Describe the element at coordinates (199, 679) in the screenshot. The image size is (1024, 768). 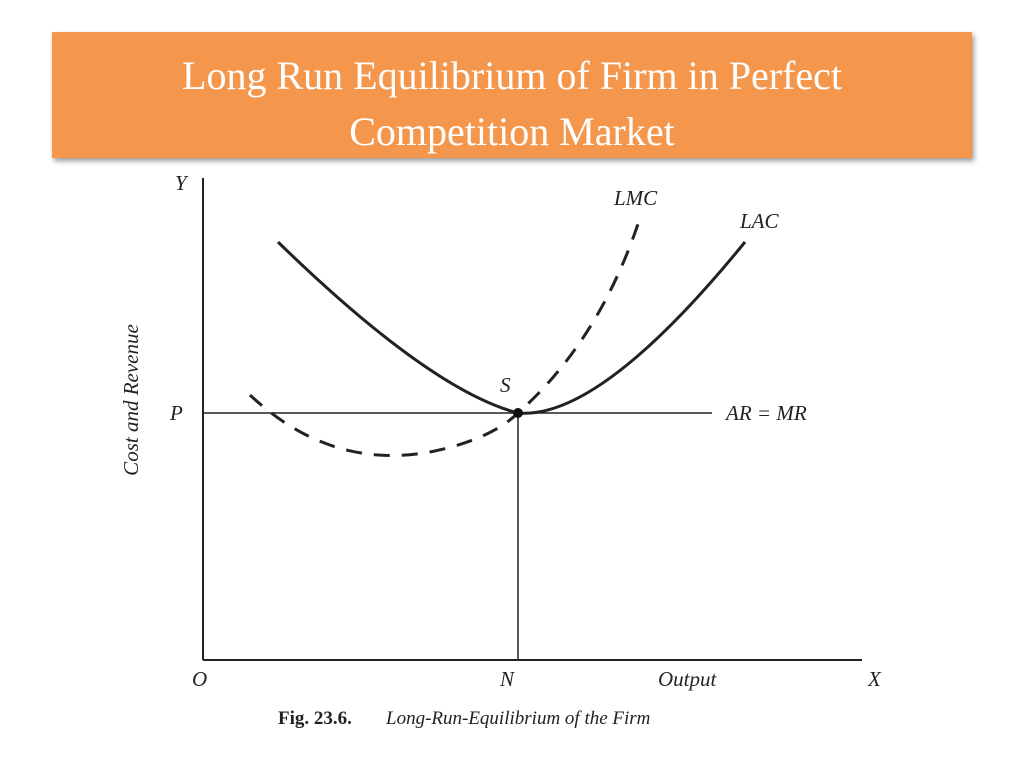
I see `origin-label: O` at that location.